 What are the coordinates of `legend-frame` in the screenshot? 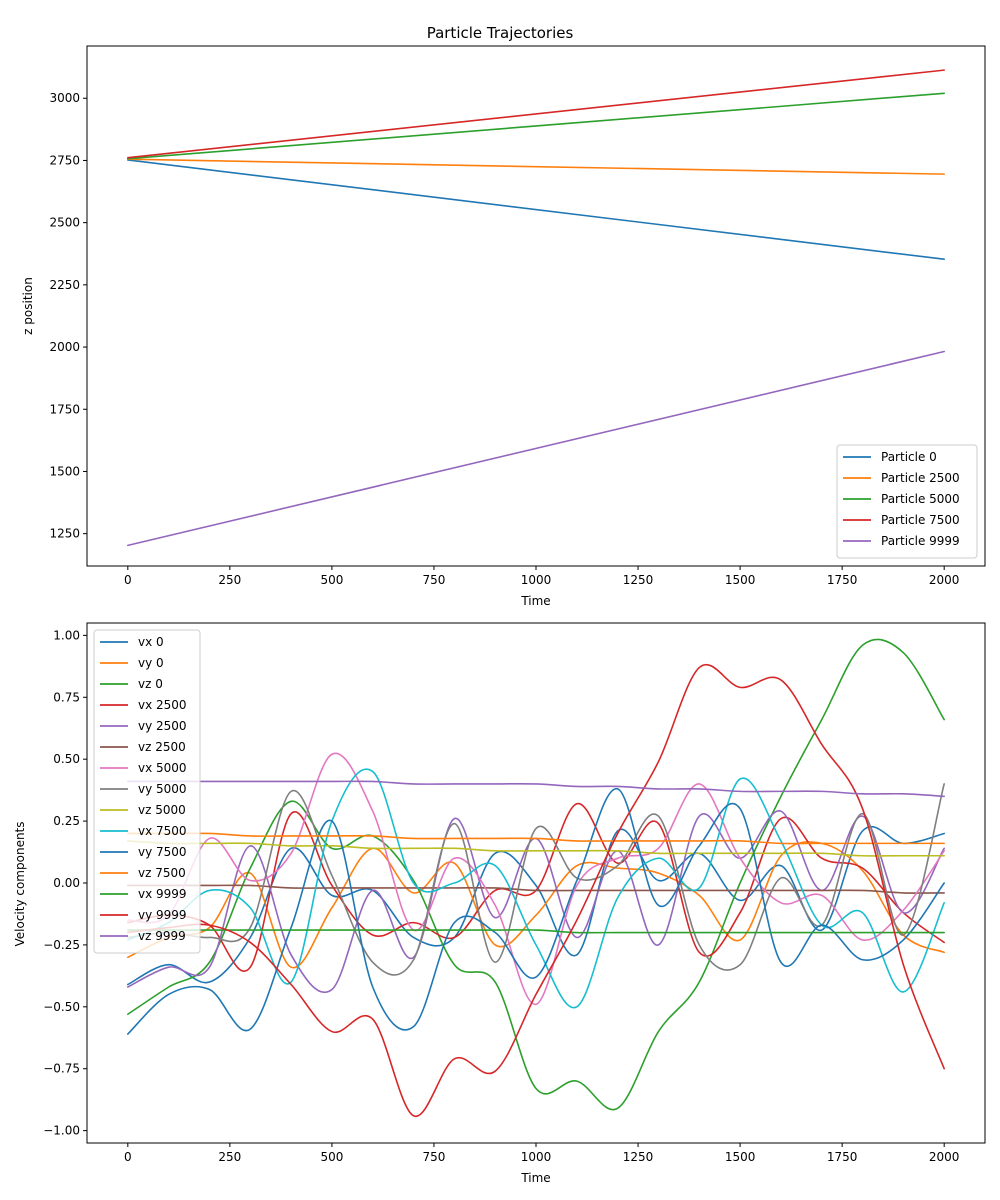 It's located at (907, 501).